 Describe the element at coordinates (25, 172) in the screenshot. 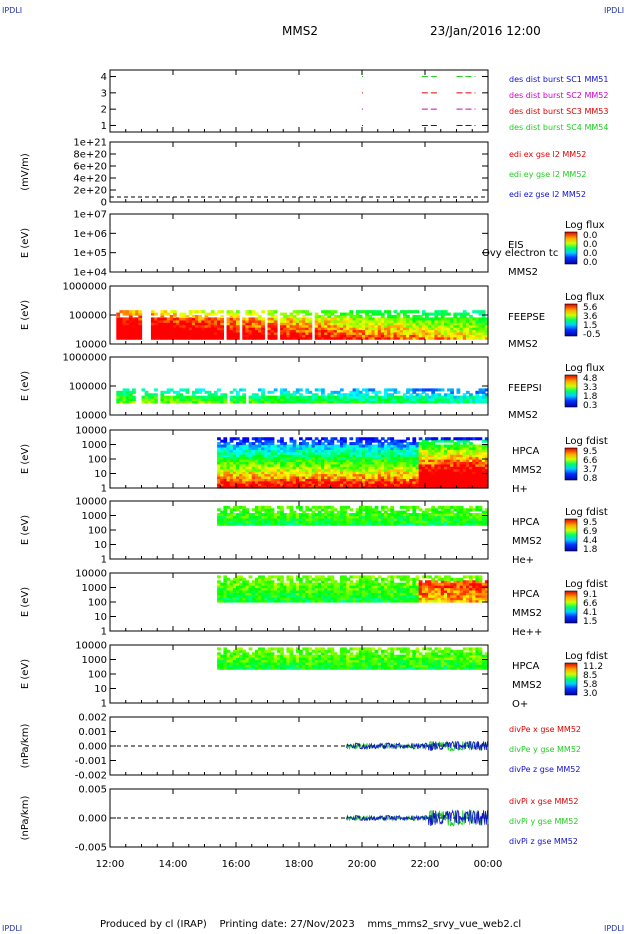

I see `y-axis-label: (mV/m)` at that location.